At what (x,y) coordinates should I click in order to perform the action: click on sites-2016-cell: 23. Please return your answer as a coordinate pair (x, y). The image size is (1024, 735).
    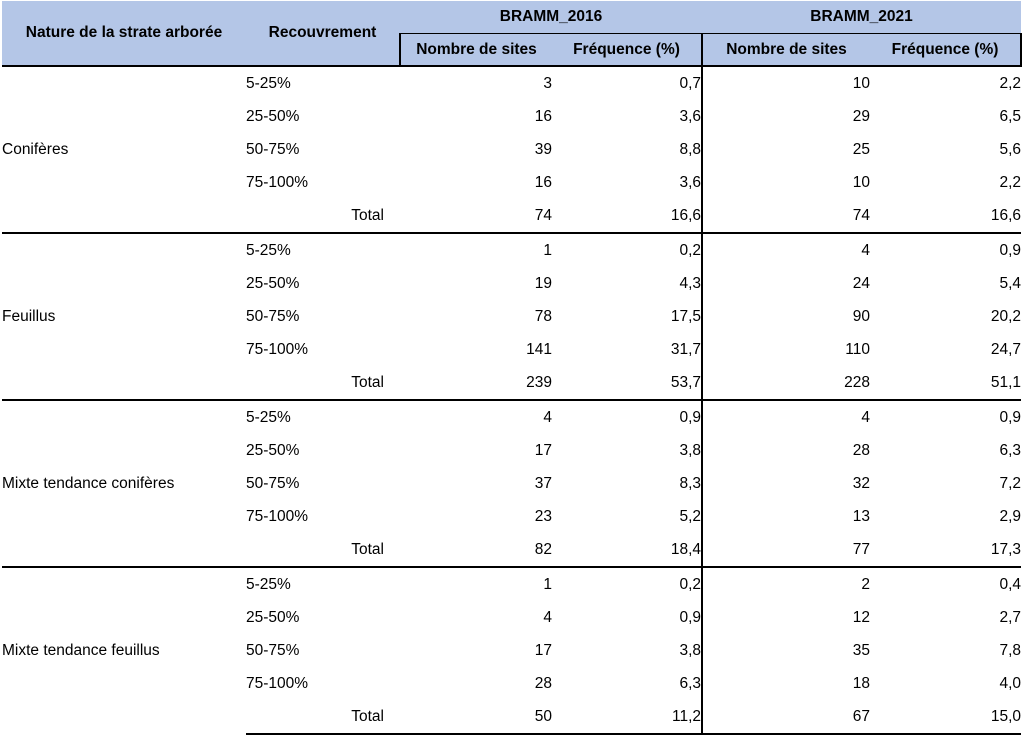
    Looking at the image, I should click on (543, 516).